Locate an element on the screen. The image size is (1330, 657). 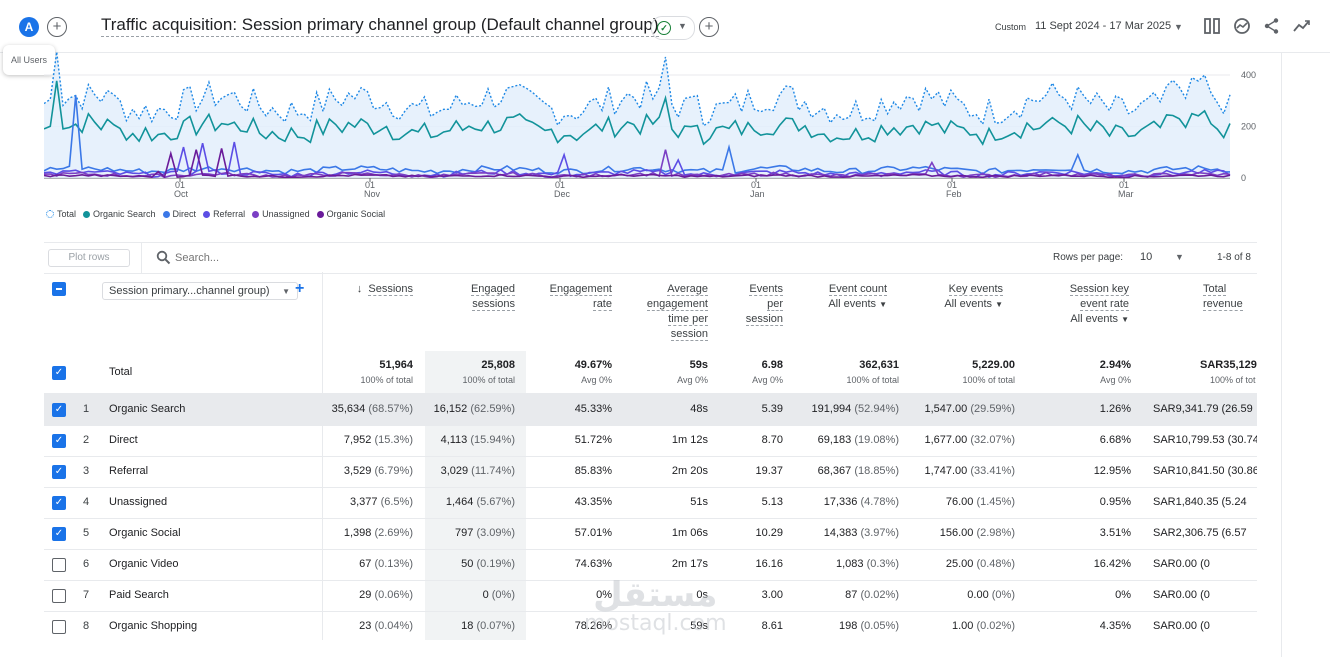
row-index: 5 is located at coordinates (86, 533).